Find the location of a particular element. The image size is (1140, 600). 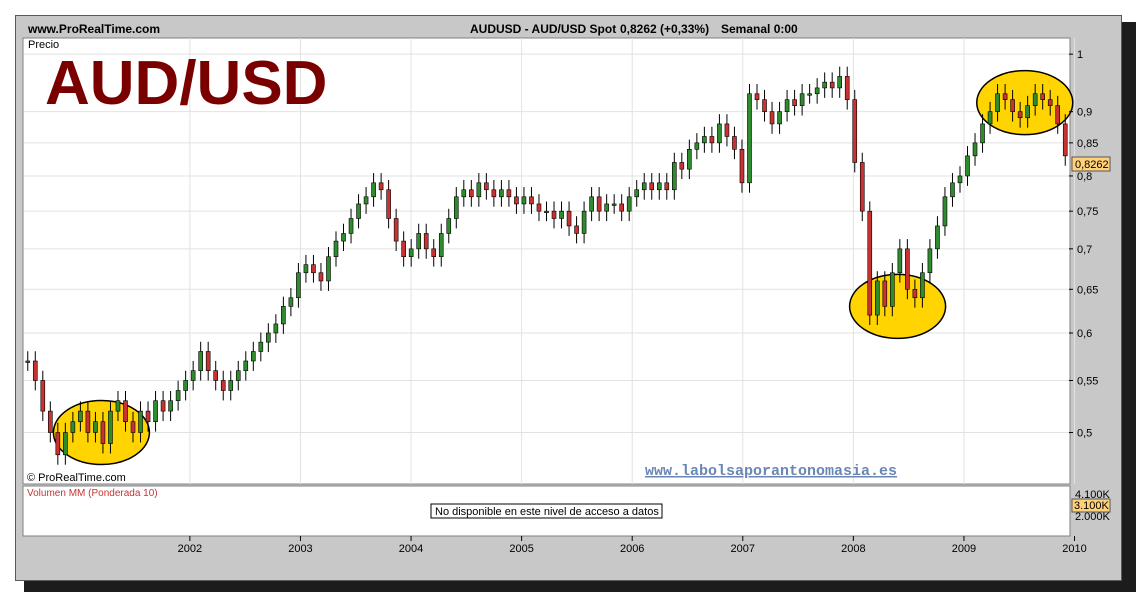

watermark-title: AUD/USD is located at coordinates (186, 83).